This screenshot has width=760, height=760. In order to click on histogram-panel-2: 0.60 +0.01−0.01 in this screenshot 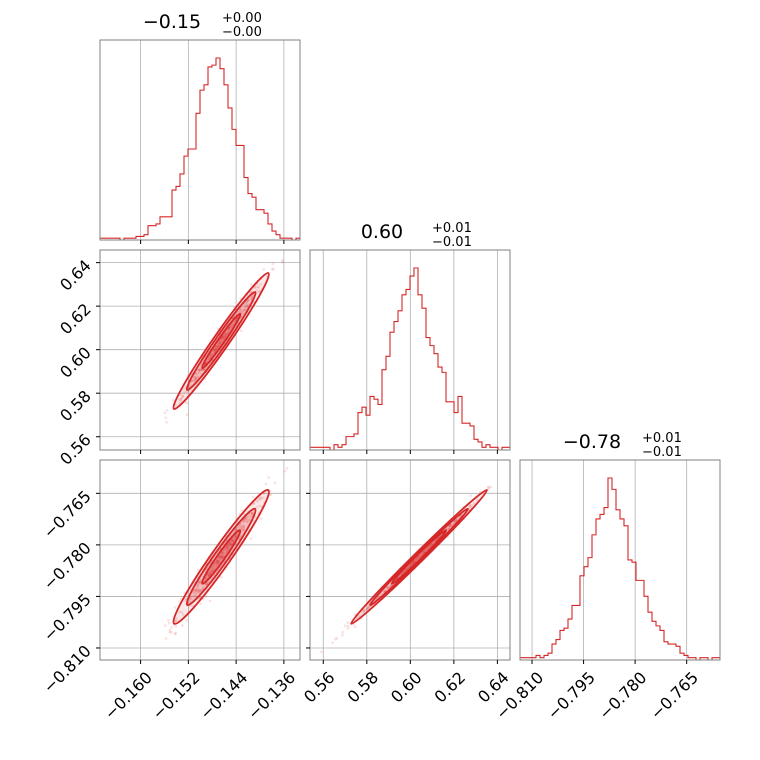, I will do `click(410, 337)`.